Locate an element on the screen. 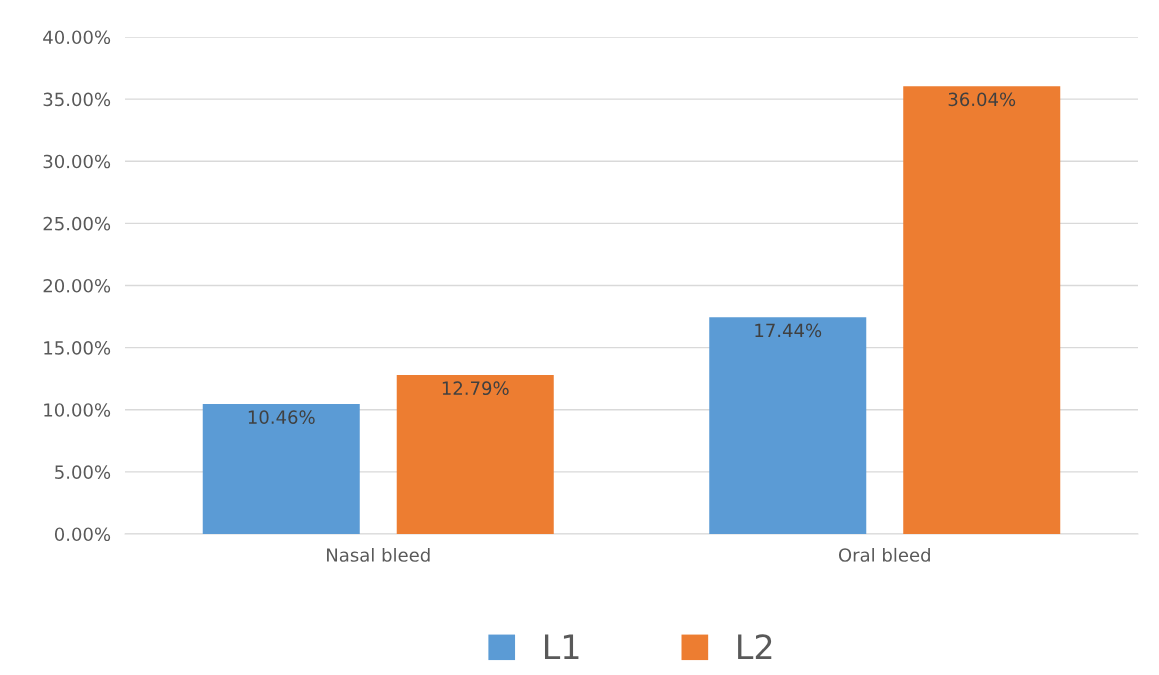  data-label: 12.79% is located at coordinates (475, 388).